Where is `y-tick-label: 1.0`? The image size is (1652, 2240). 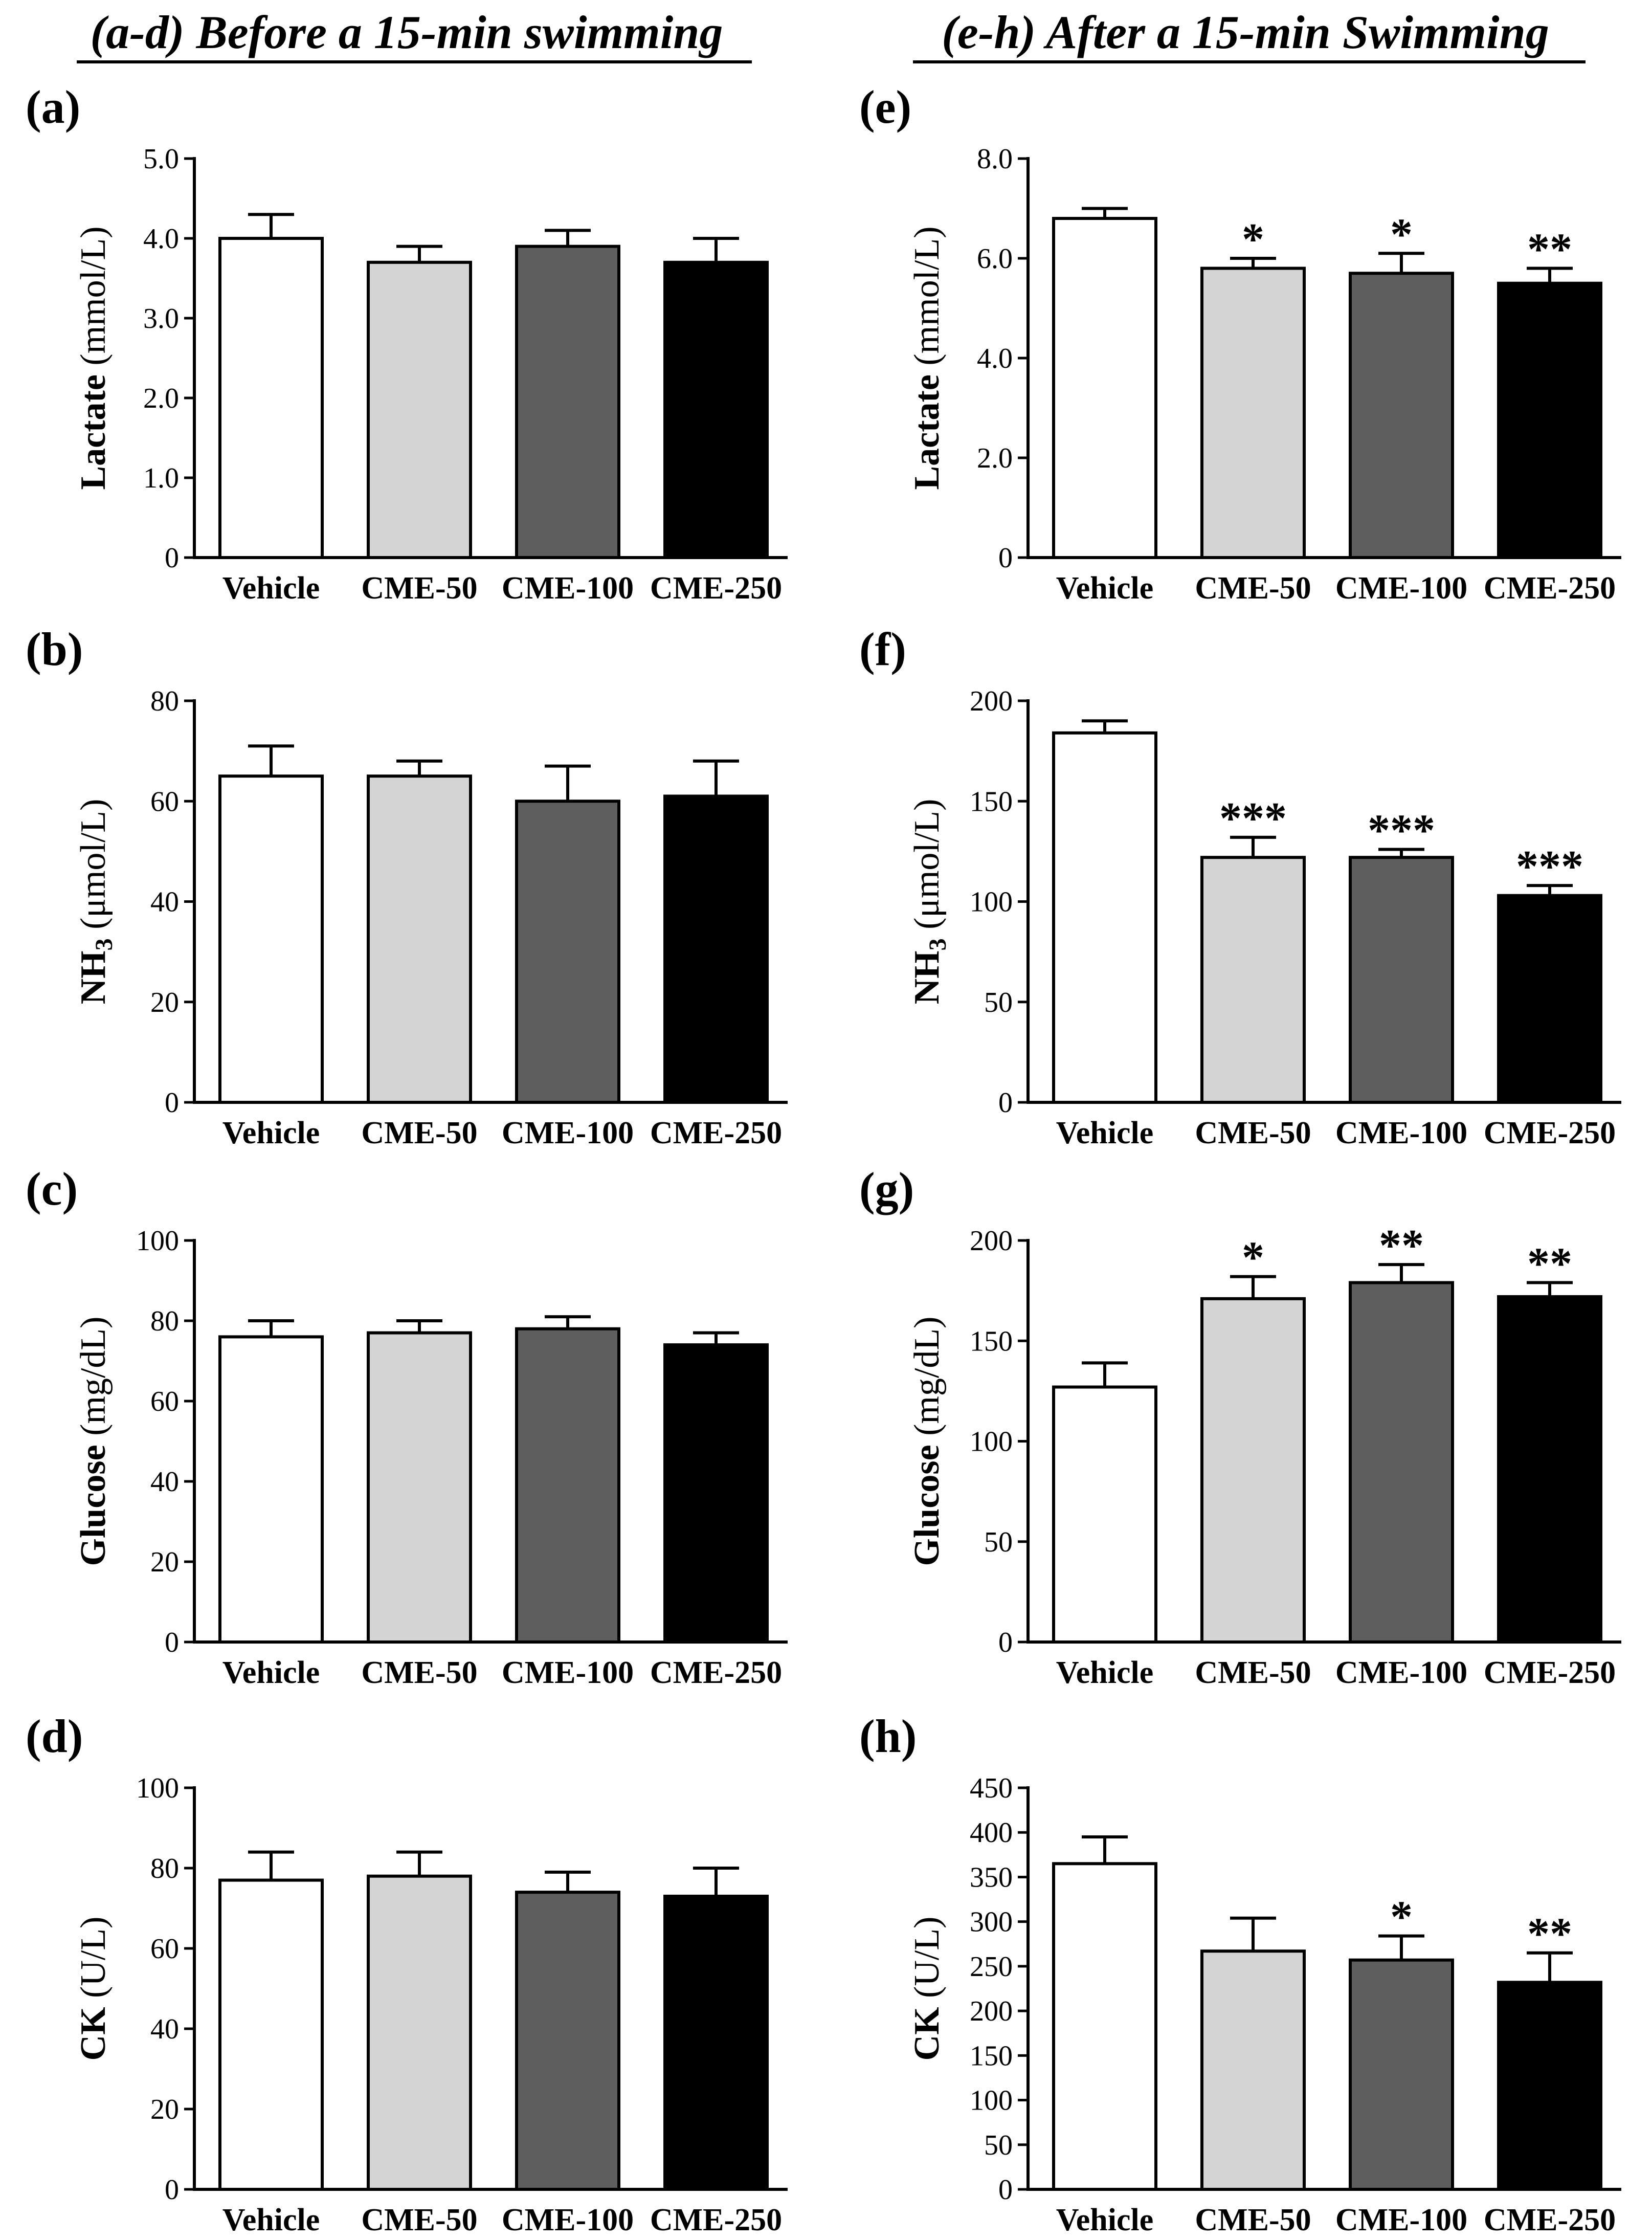
y-tick-label: 1.0 is located at coordinates (161, 478).